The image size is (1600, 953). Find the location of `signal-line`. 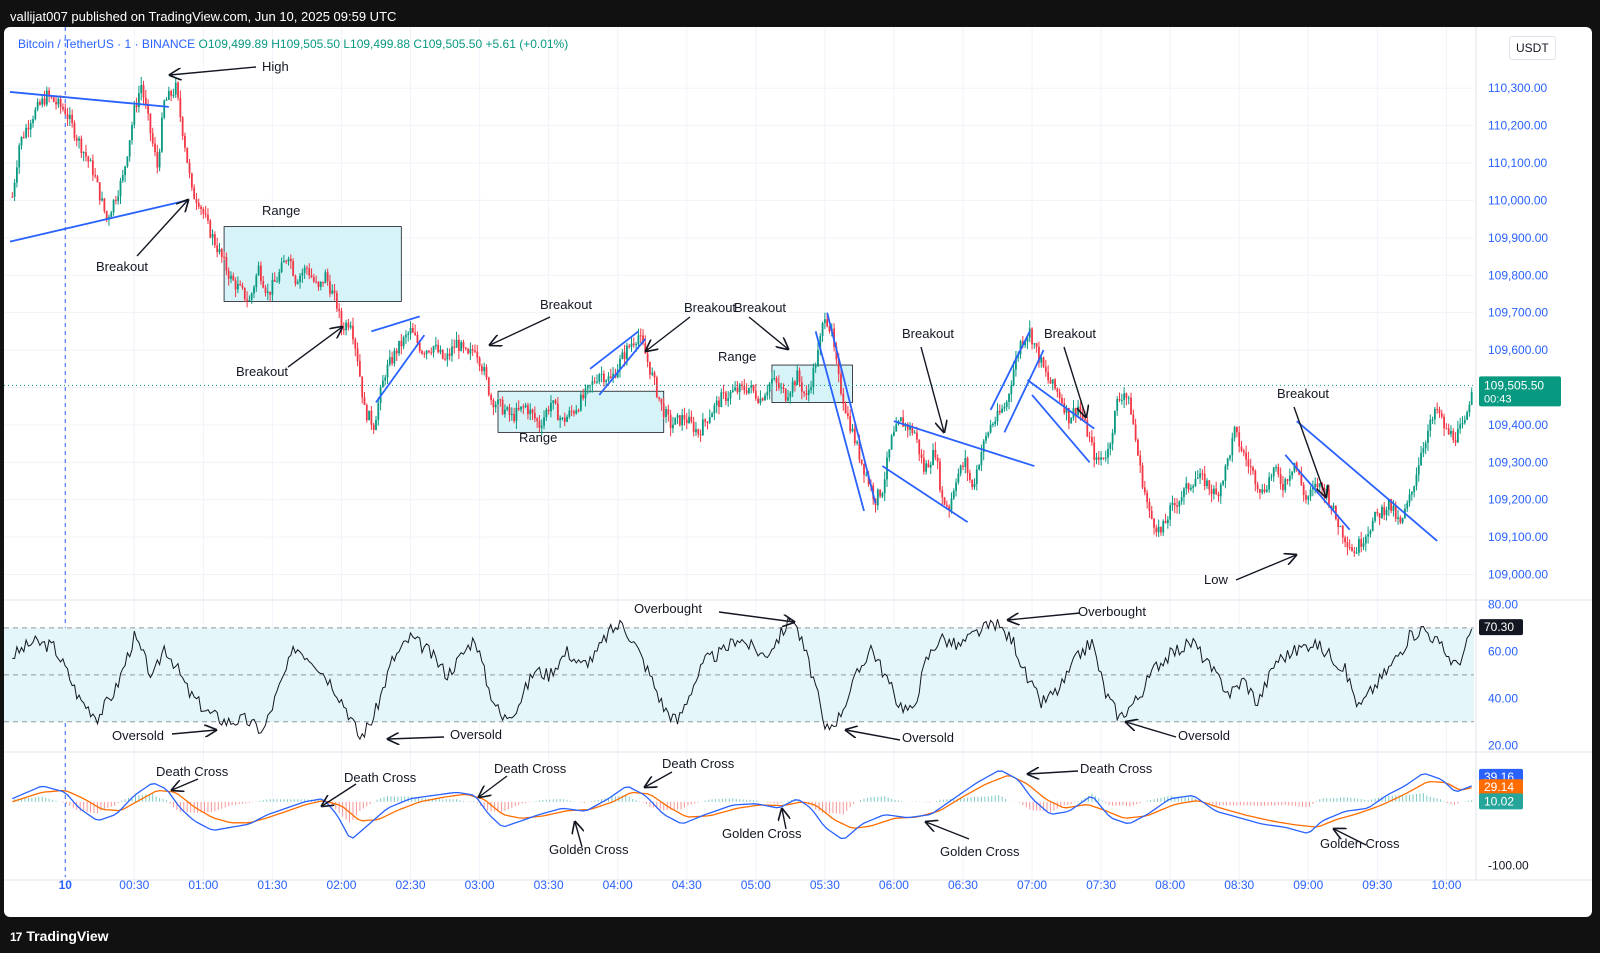

signal-line is located at coordinates (742, 802).